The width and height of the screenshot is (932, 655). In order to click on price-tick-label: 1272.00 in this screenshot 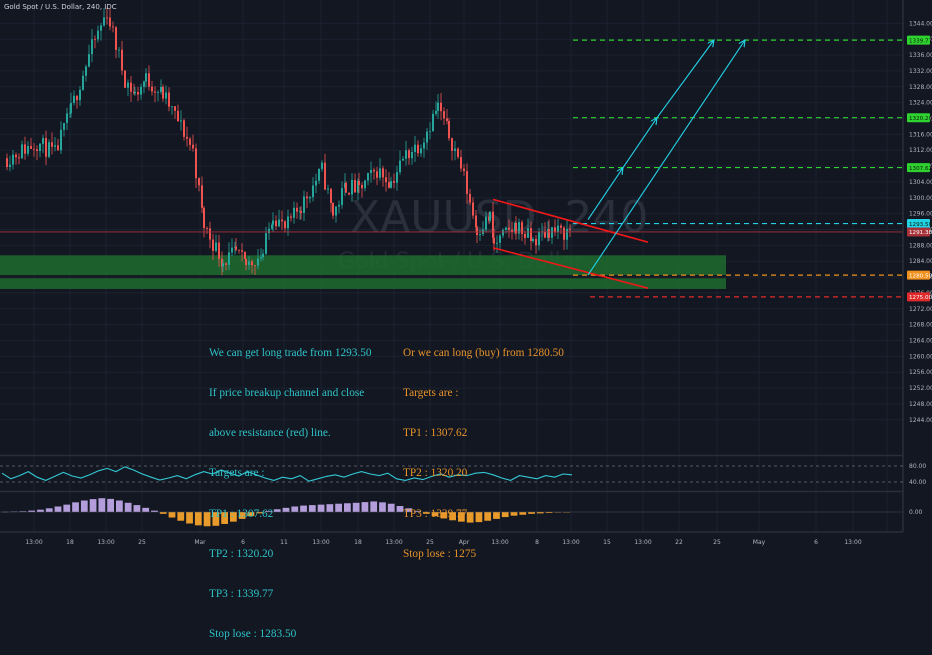, I will do `click(920, 309)`.